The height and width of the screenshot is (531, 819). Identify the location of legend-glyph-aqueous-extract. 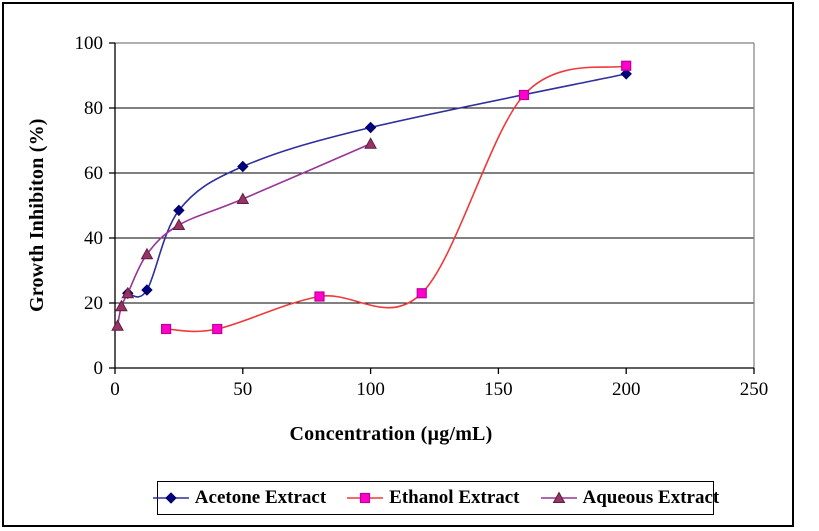
(558, 497).